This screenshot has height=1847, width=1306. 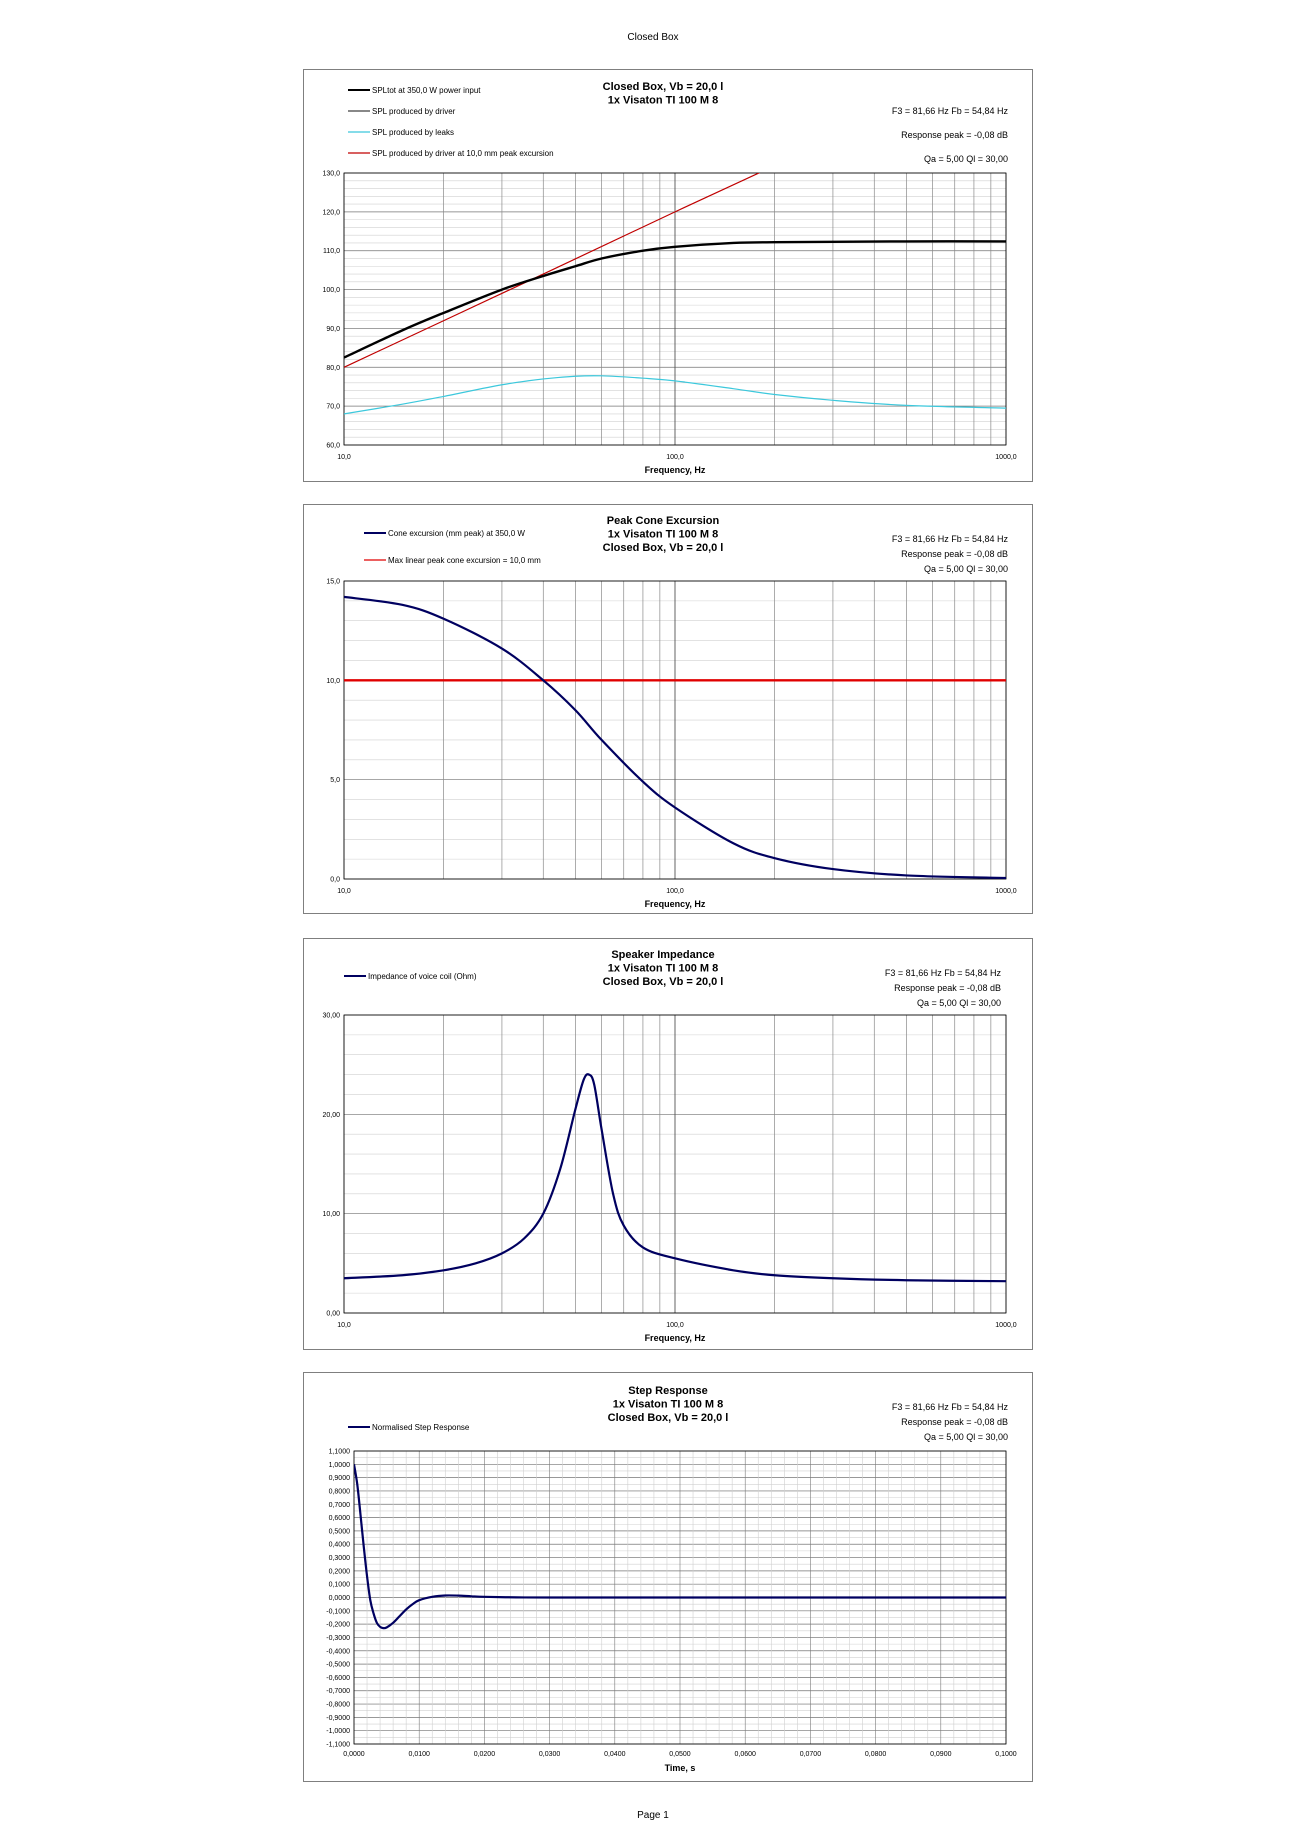 I want to click on y-tick-label: 0,7000, so click(x=340, y=1505).